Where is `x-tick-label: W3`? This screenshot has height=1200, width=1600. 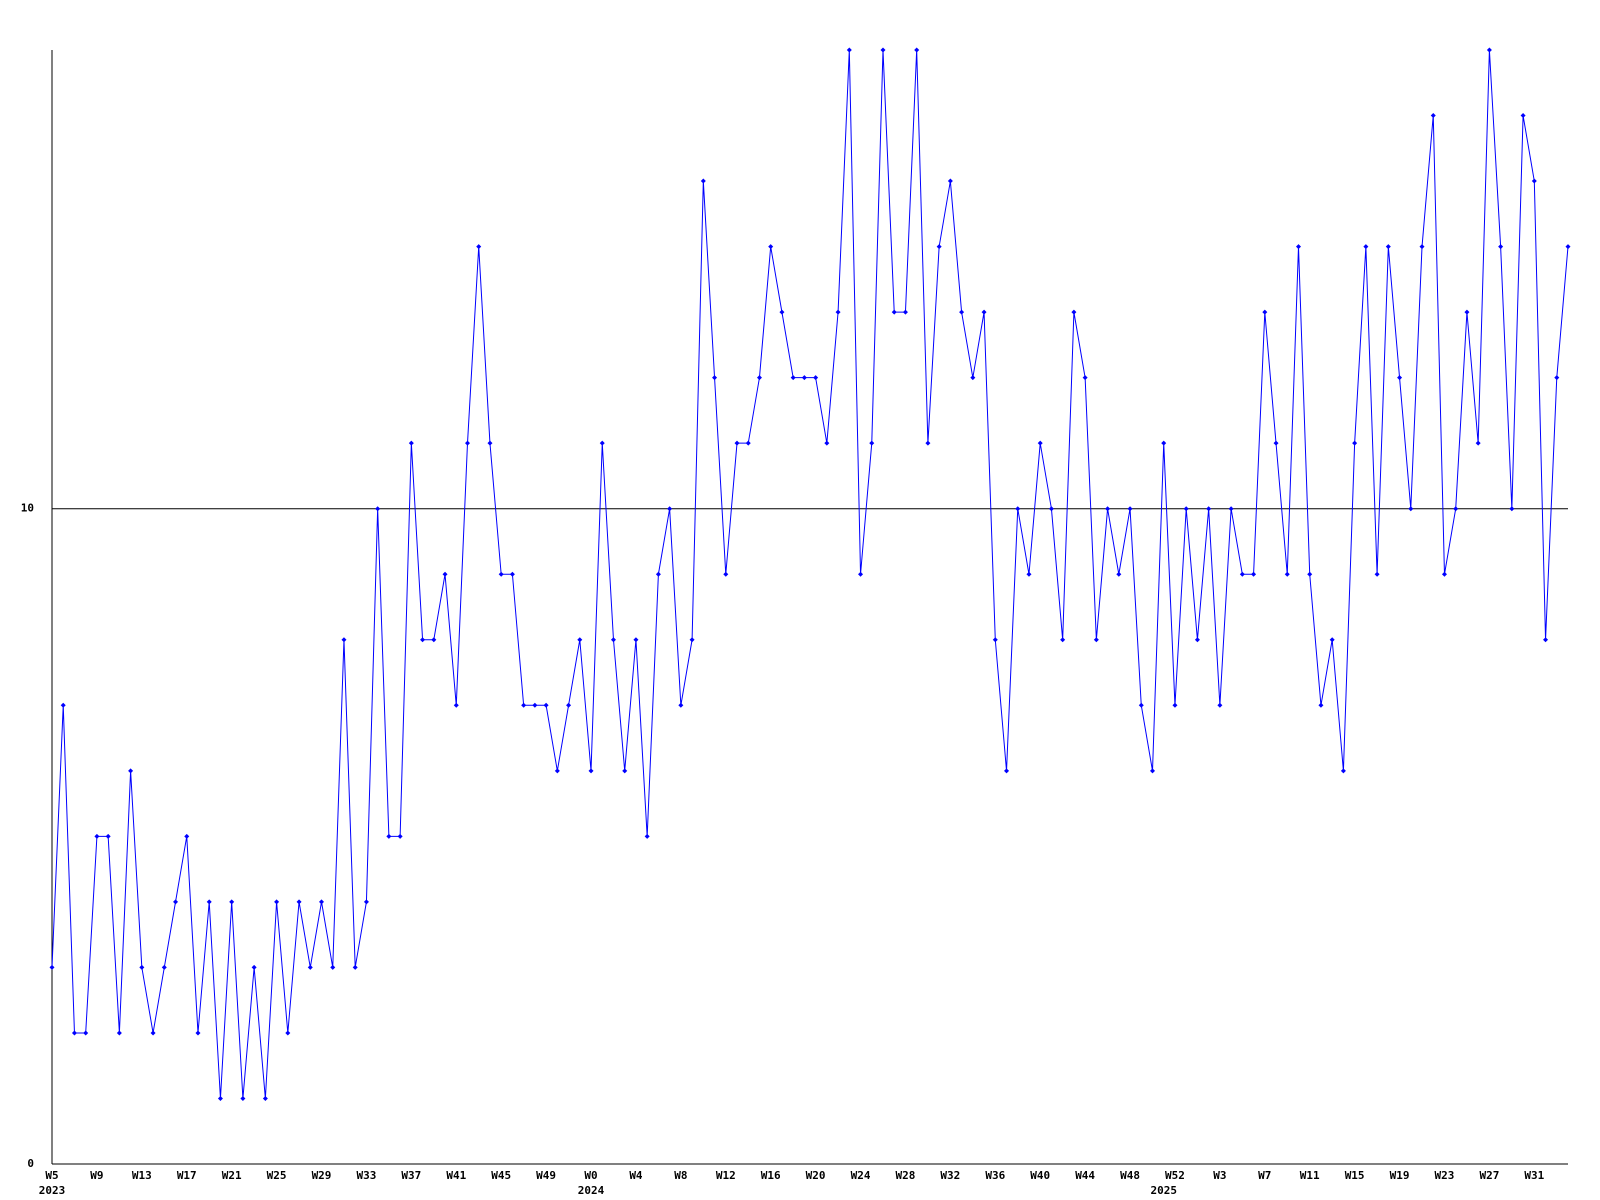
x-tick-label: W3 is located at coordinates (1219, 1175).